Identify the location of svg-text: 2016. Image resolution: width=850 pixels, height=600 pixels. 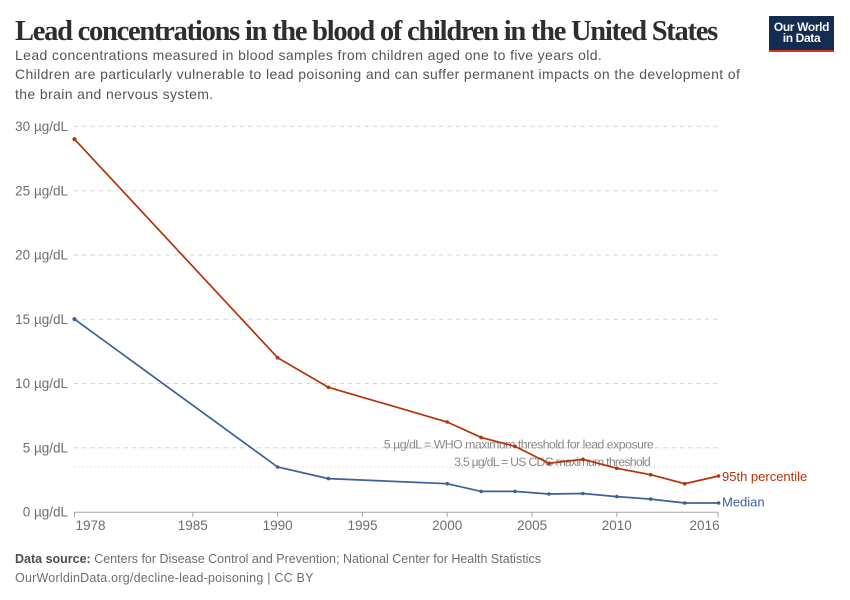
(705, 525).